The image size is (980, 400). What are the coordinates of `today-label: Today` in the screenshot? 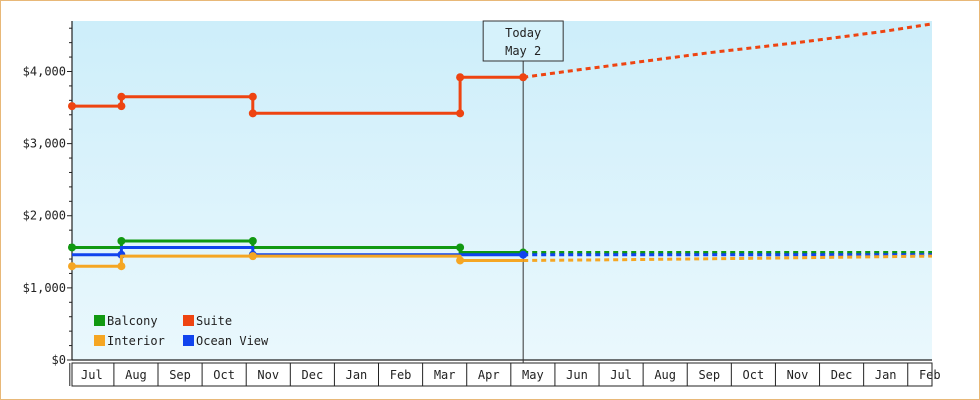 It's located at (523, 33).